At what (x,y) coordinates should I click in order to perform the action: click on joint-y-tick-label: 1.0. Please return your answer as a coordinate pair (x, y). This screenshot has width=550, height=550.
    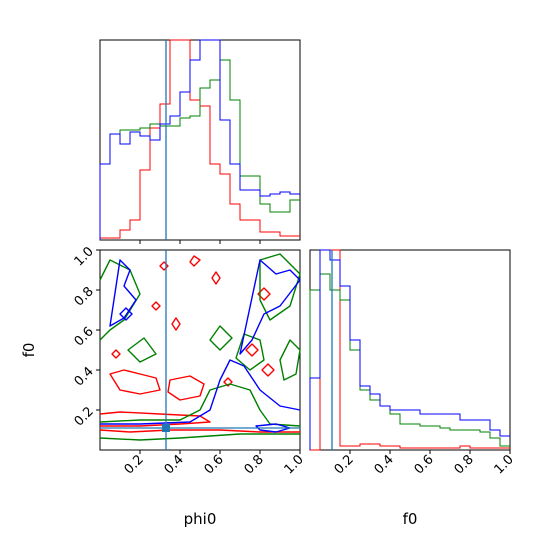
    Looking at the image, I should click on (84, 256).